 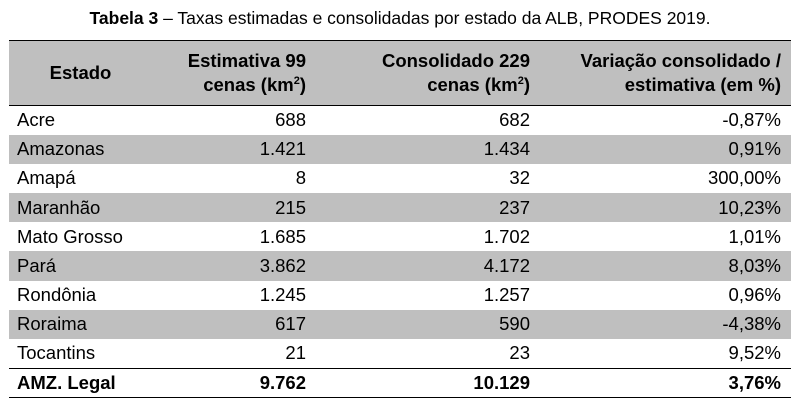 What do you see at coordinates (749, 207) in the screenshot?
I see `cell-variacao: 10,23%` at bounding box center [749, 207].